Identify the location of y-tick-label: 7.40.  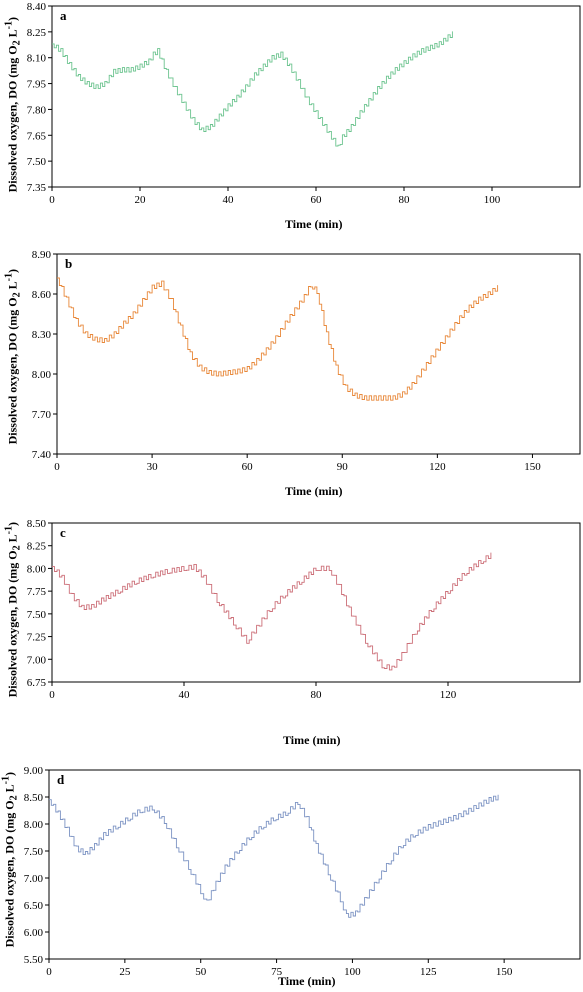
(42, 455).